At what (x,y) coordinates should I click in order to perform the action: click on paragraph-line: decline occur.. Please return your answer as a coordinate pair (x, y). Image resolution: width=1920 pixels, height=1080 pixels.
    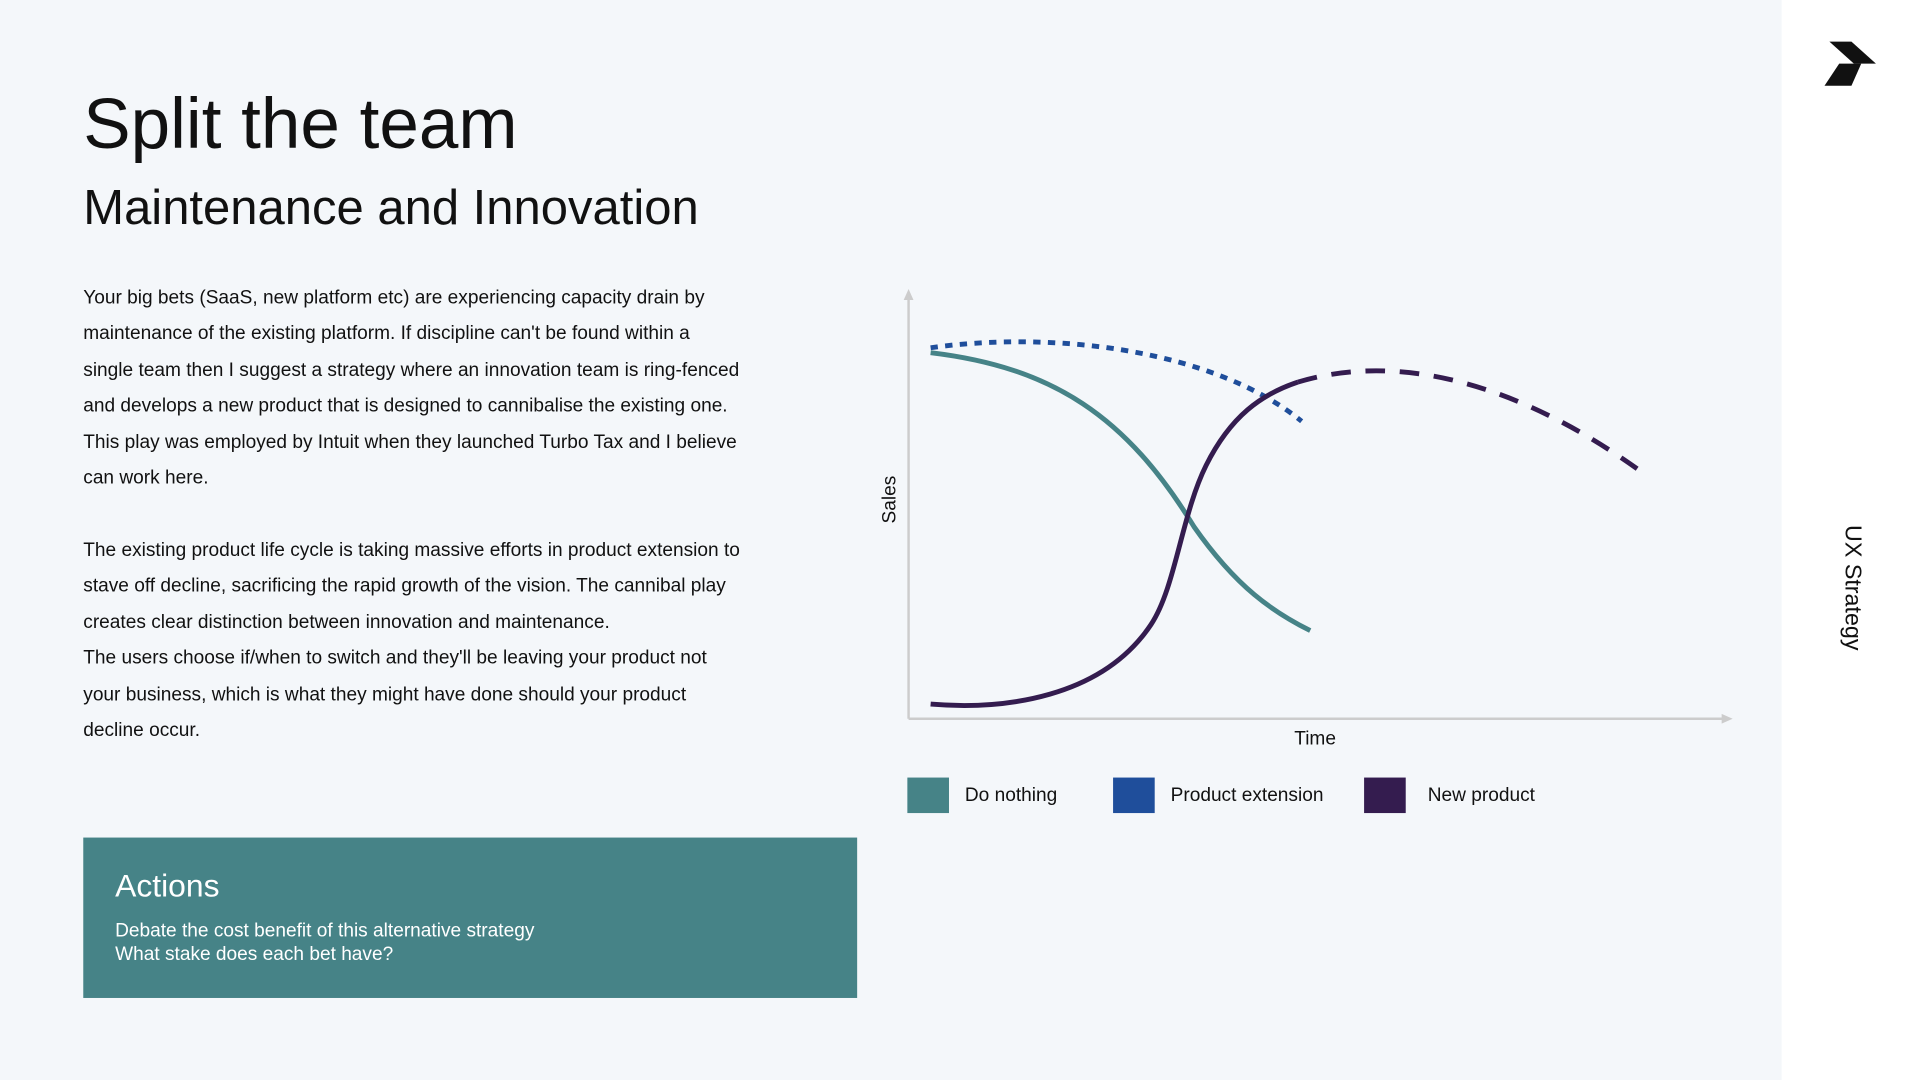
    Looking at the image, I should click on (142, 730).